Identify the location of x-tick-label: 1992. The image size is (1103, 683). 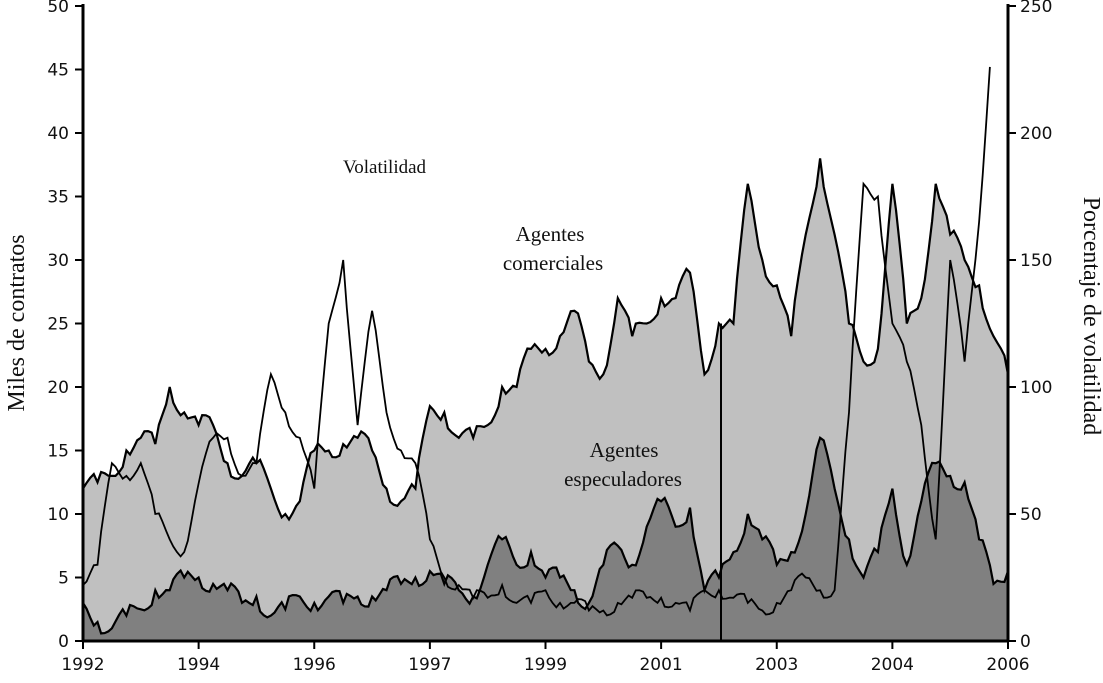
(82, 665).